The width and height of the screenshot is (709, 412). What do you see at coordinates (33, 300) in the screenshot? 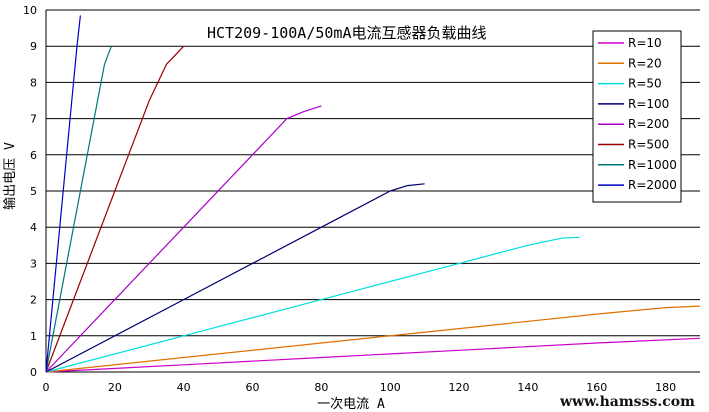
I see `y-tick-label: 2` at bounding box center [33, 300].